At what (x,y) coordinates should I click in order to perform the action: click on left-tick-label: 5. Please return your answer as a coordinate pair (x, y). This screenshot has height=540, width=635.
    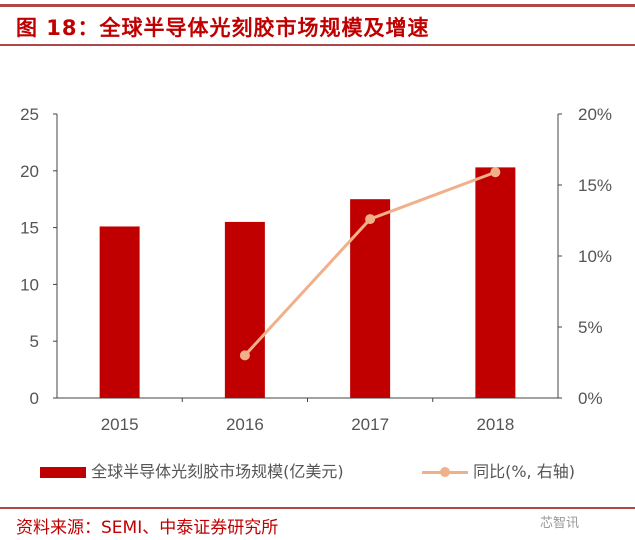
    Looking at the image, I should click on (34, 341).